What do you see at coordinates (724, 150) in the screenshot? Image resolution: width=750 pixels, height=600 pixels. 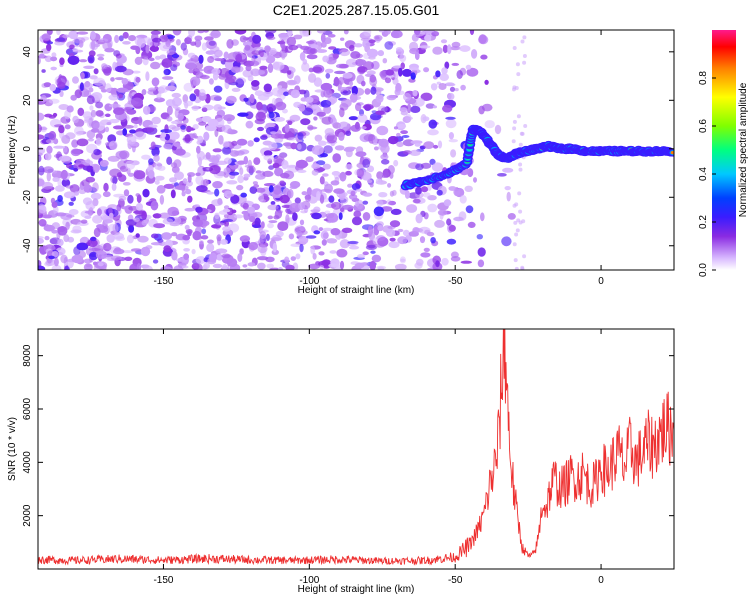 I see `colorbar-gradient` at bounding box center [724, 150].